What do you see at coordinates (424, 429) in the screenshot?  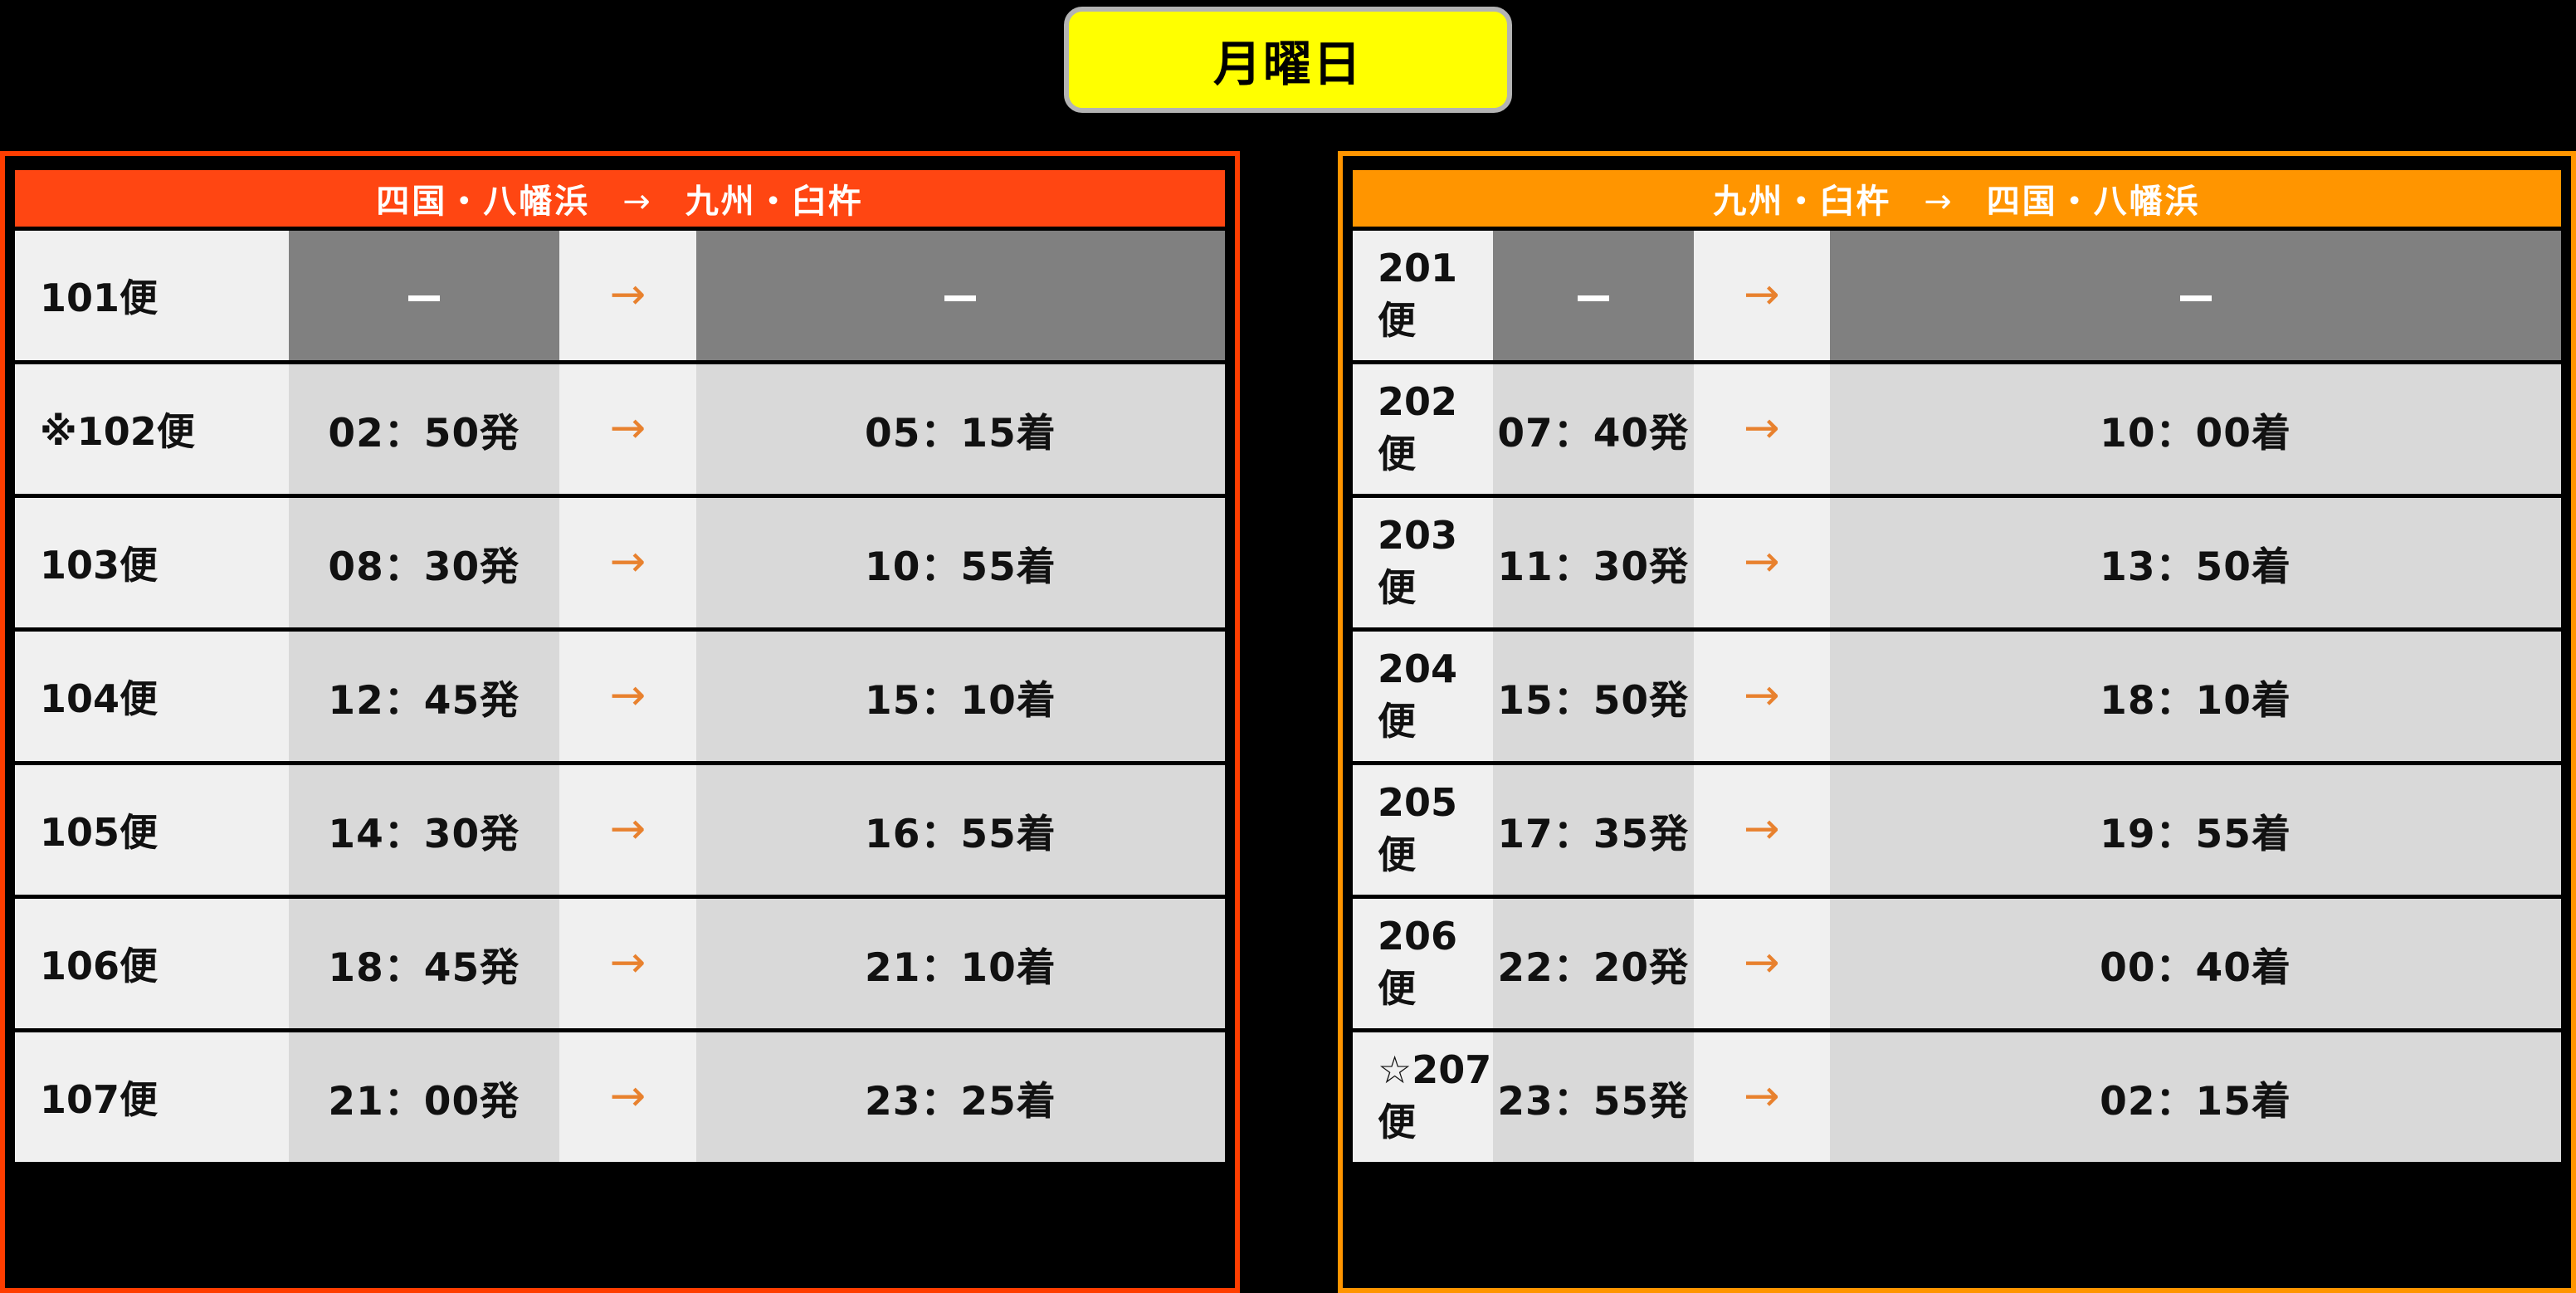 I see `departure-time-cell: 02：50発` at bounding box center [424, 429].